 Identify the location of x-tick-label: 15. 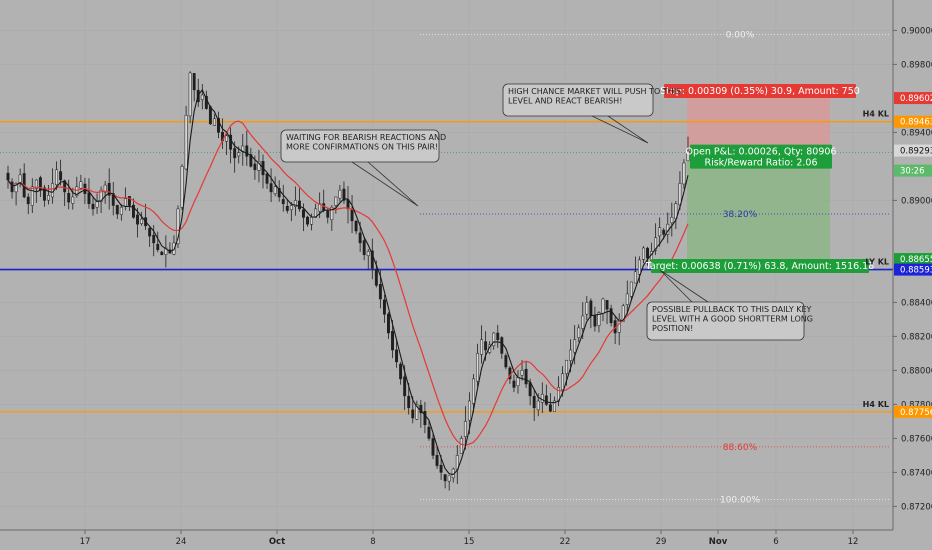
(469, 542).